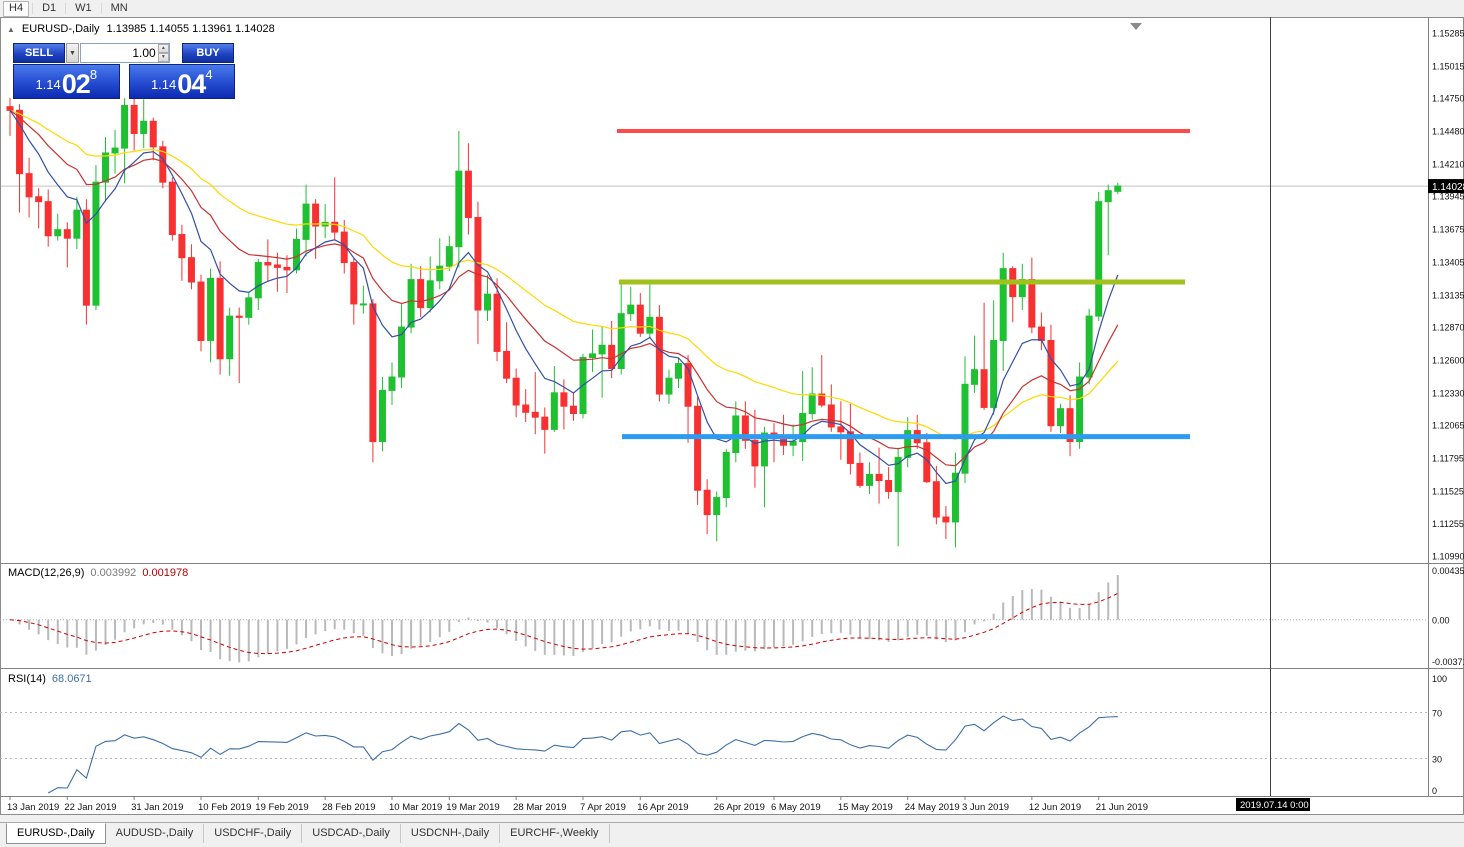 This screenshot has height=847, width=1464. I want to click on svg-text: -0.00371, so click(1448, 662).